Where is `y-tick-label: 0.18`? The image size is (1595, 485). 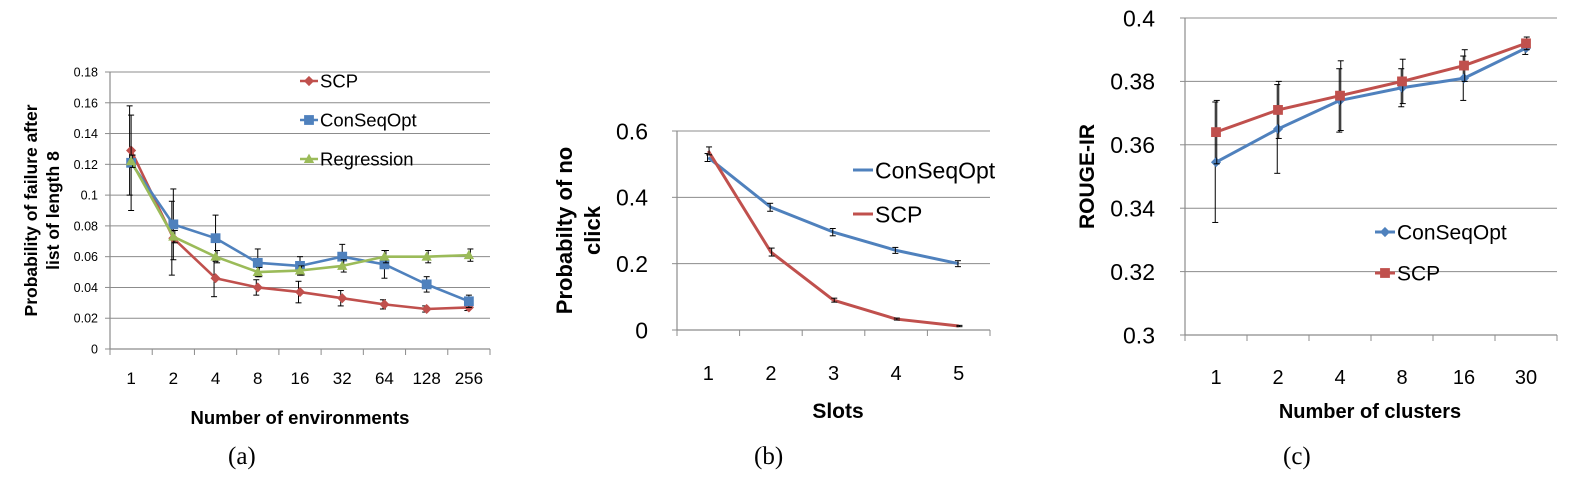 y-tick-label: 0.18 is located at coordinates (86, 73).